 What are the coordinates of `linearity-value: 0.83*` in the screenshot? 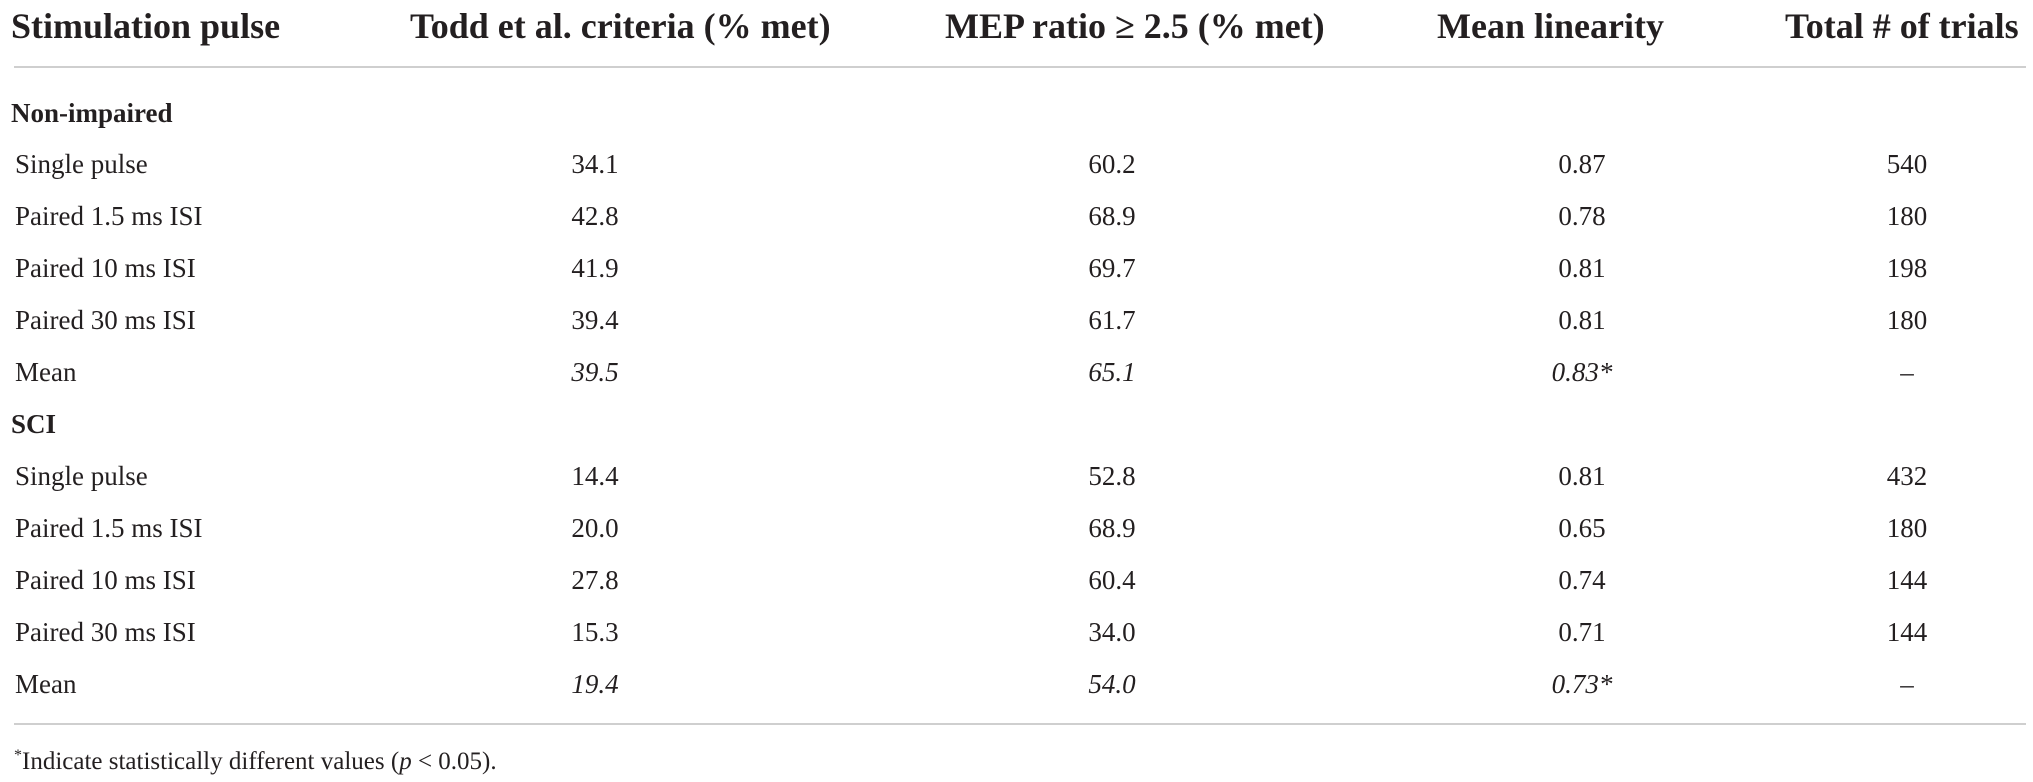 It's located at (1582, 372).